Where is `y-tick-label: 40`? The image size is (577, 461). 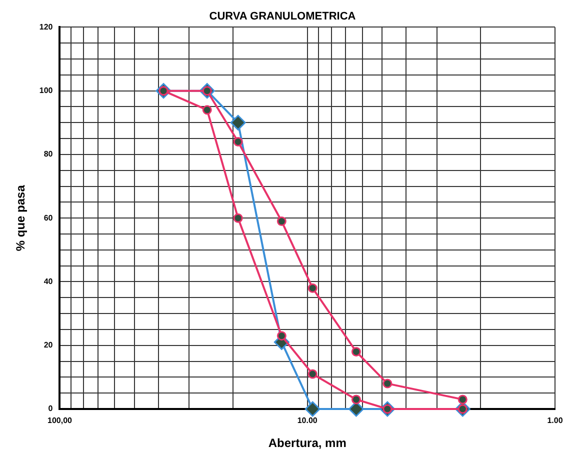
y-tick-label: 40 is located at coordinates (49, 281).